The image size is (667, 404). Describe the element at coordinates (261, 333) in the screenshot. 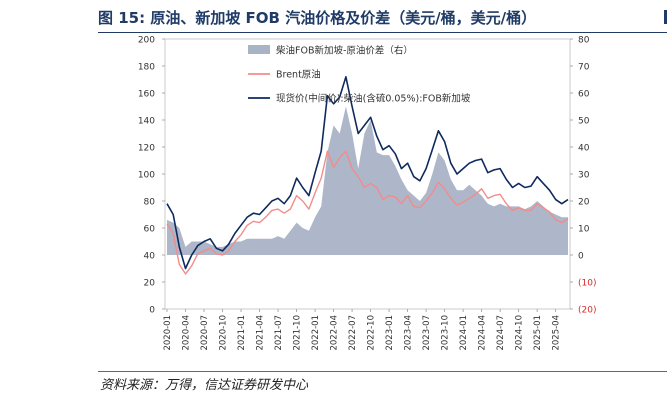

I see `x-axis-tick-label: 2021-04` at that location.